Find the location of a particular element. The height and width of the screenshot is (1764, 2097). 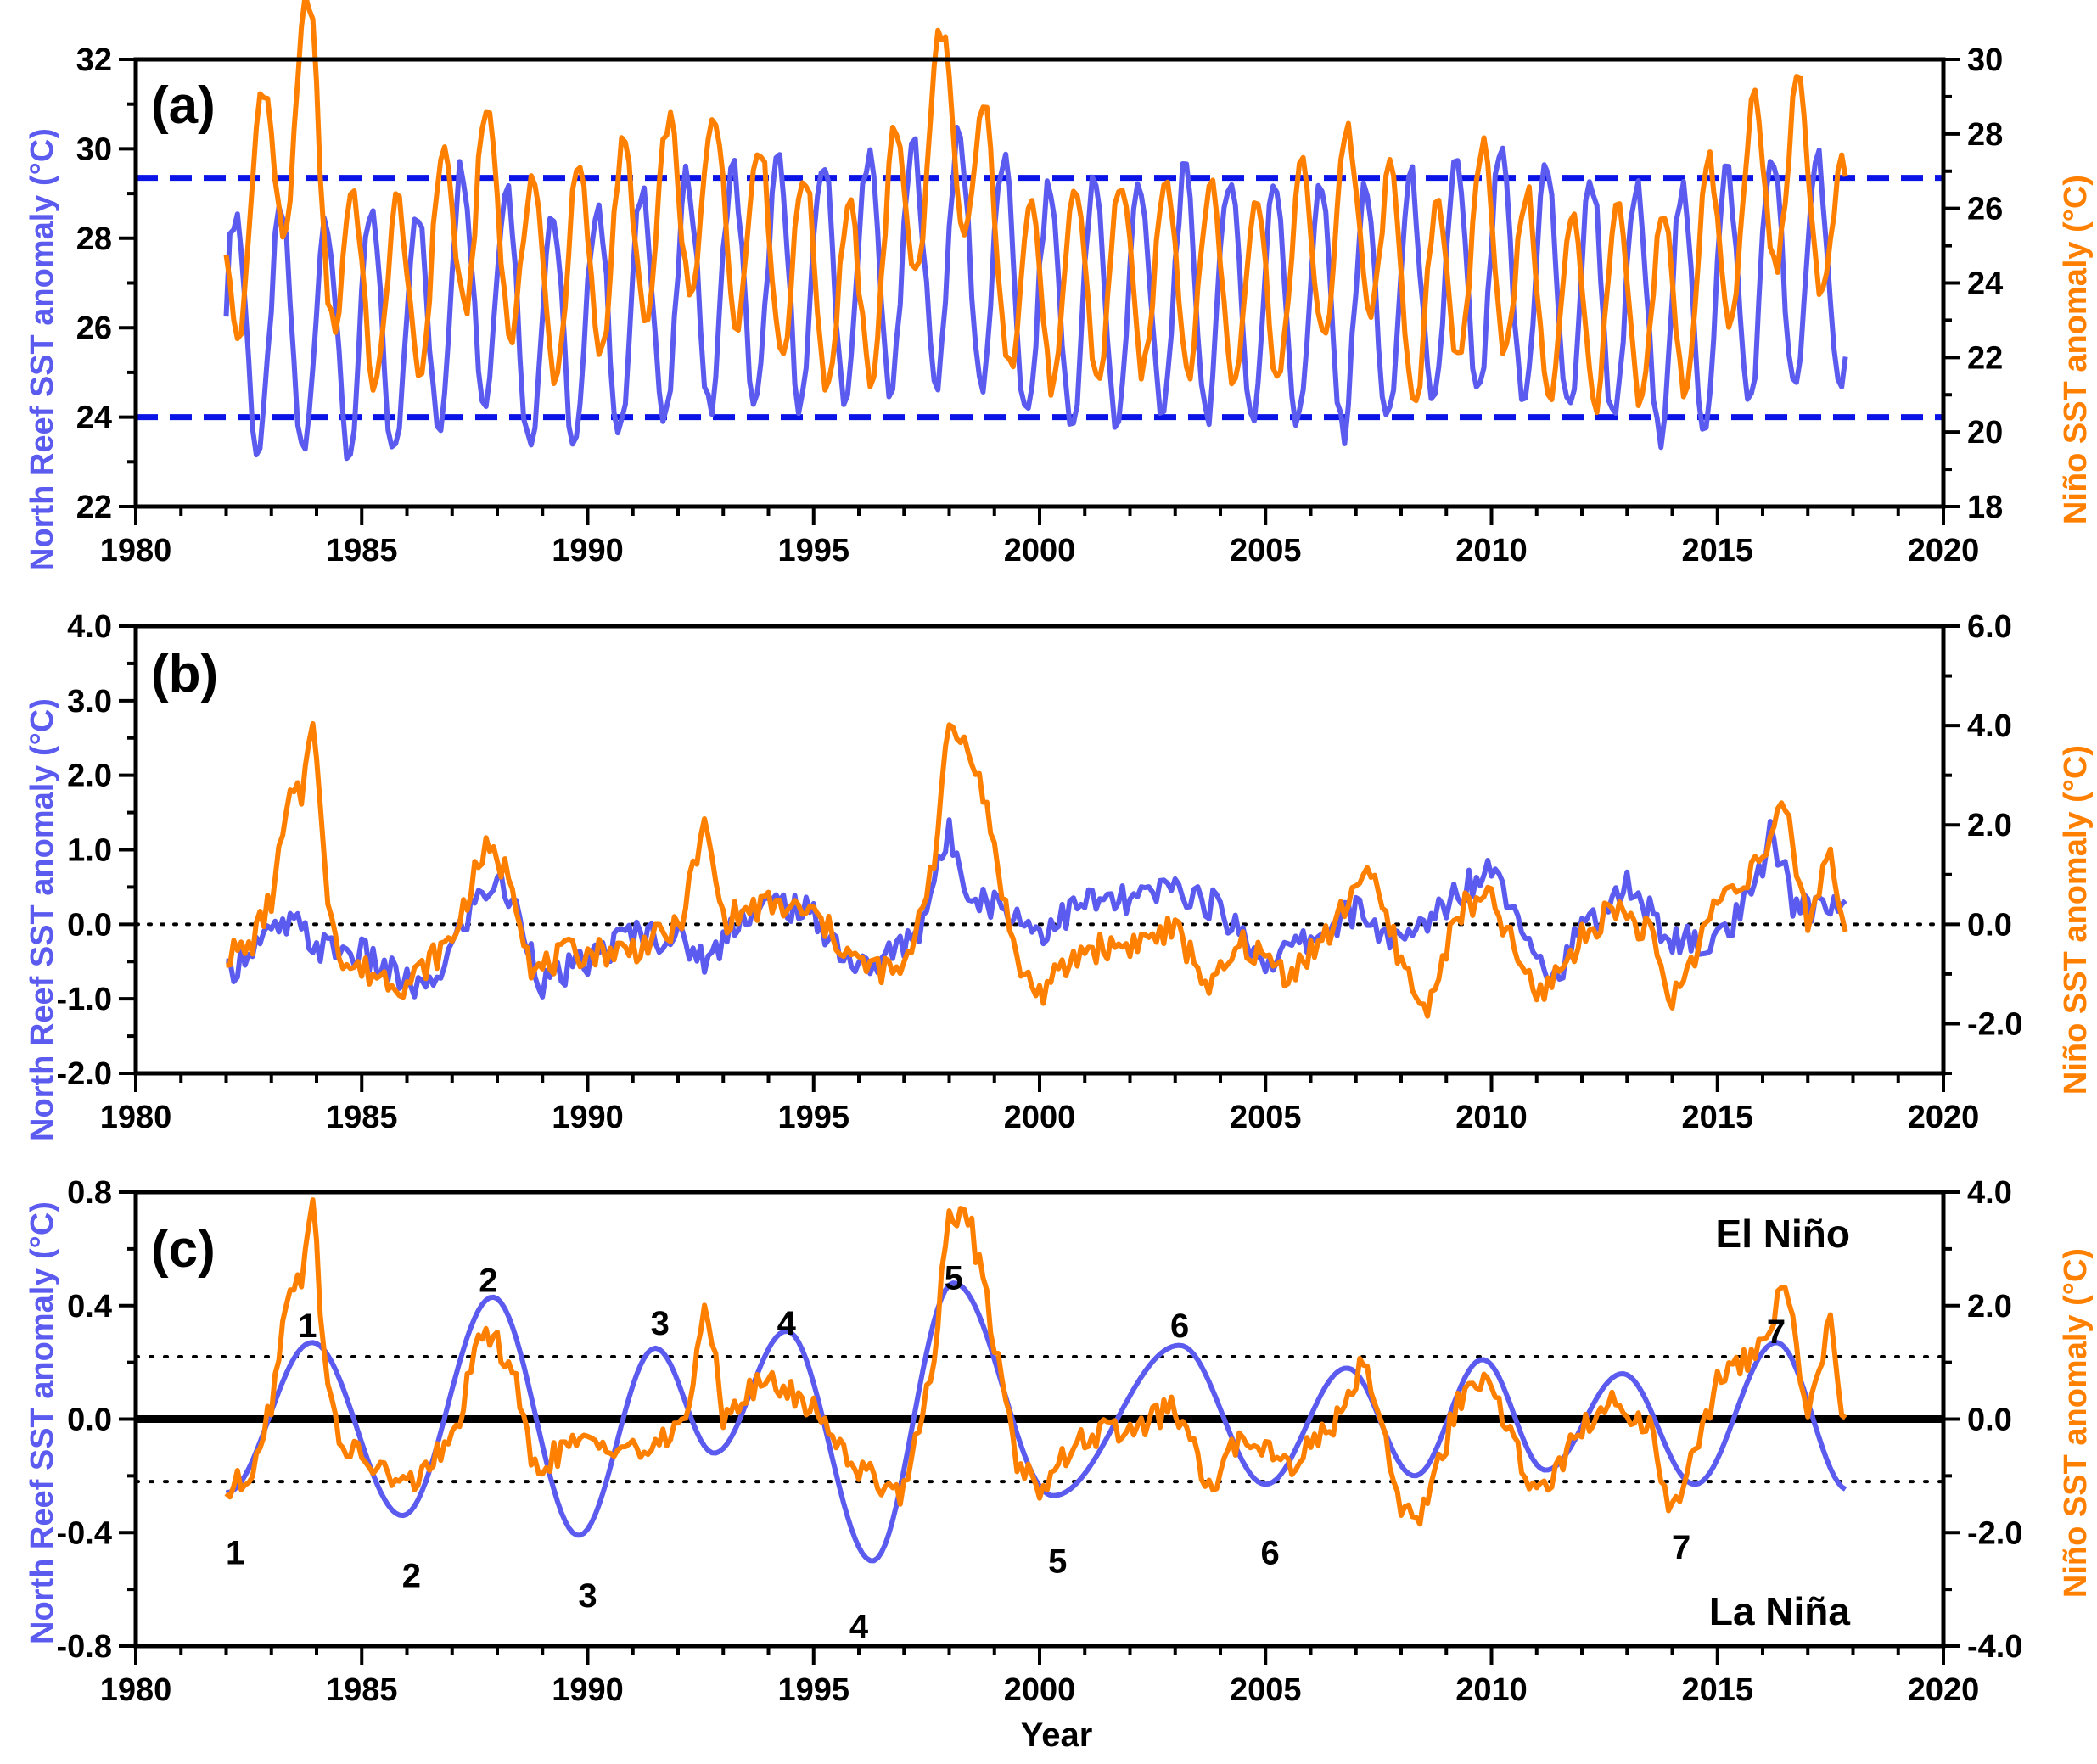

left-tick-label: 22 is located at coordinates (94, 507).